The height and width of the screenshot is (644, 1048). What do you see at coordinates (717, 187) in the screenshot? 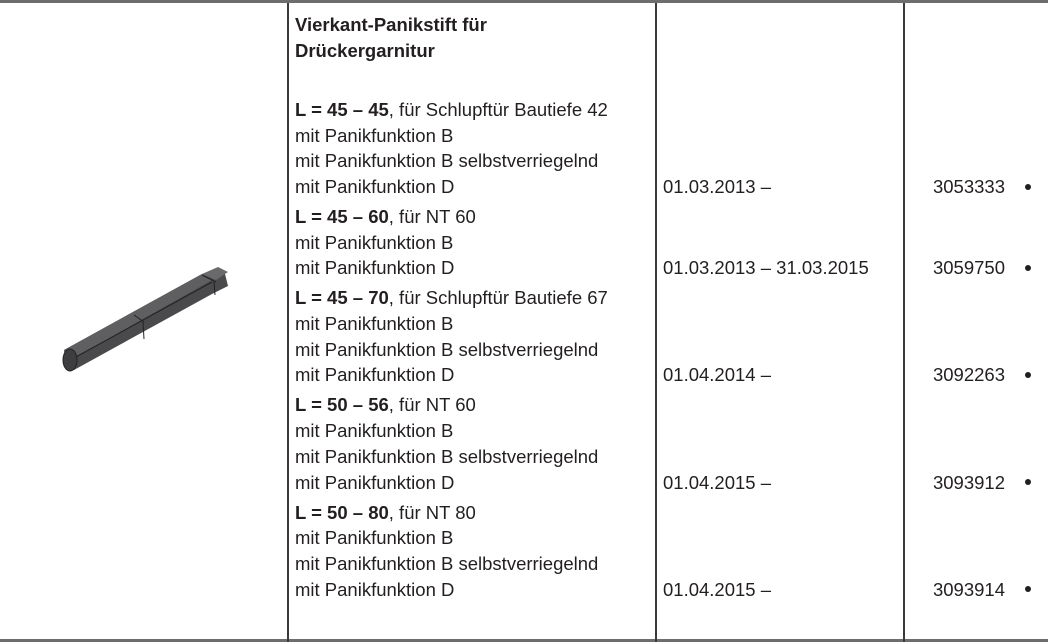
I see `validity-date: 01.03.2013 –` at bounding box center [717, 187].